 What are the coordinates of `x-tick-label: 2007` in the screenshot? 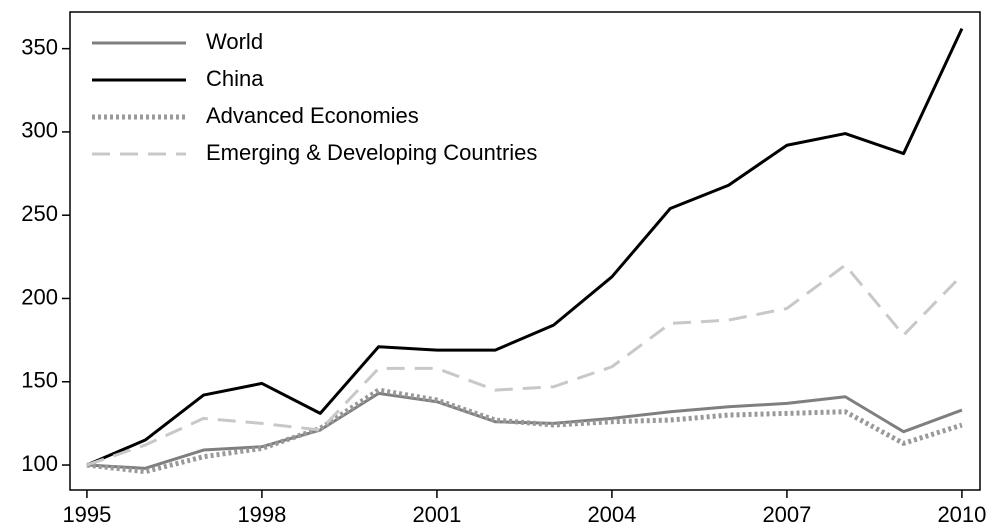 It's located at (786, 514).